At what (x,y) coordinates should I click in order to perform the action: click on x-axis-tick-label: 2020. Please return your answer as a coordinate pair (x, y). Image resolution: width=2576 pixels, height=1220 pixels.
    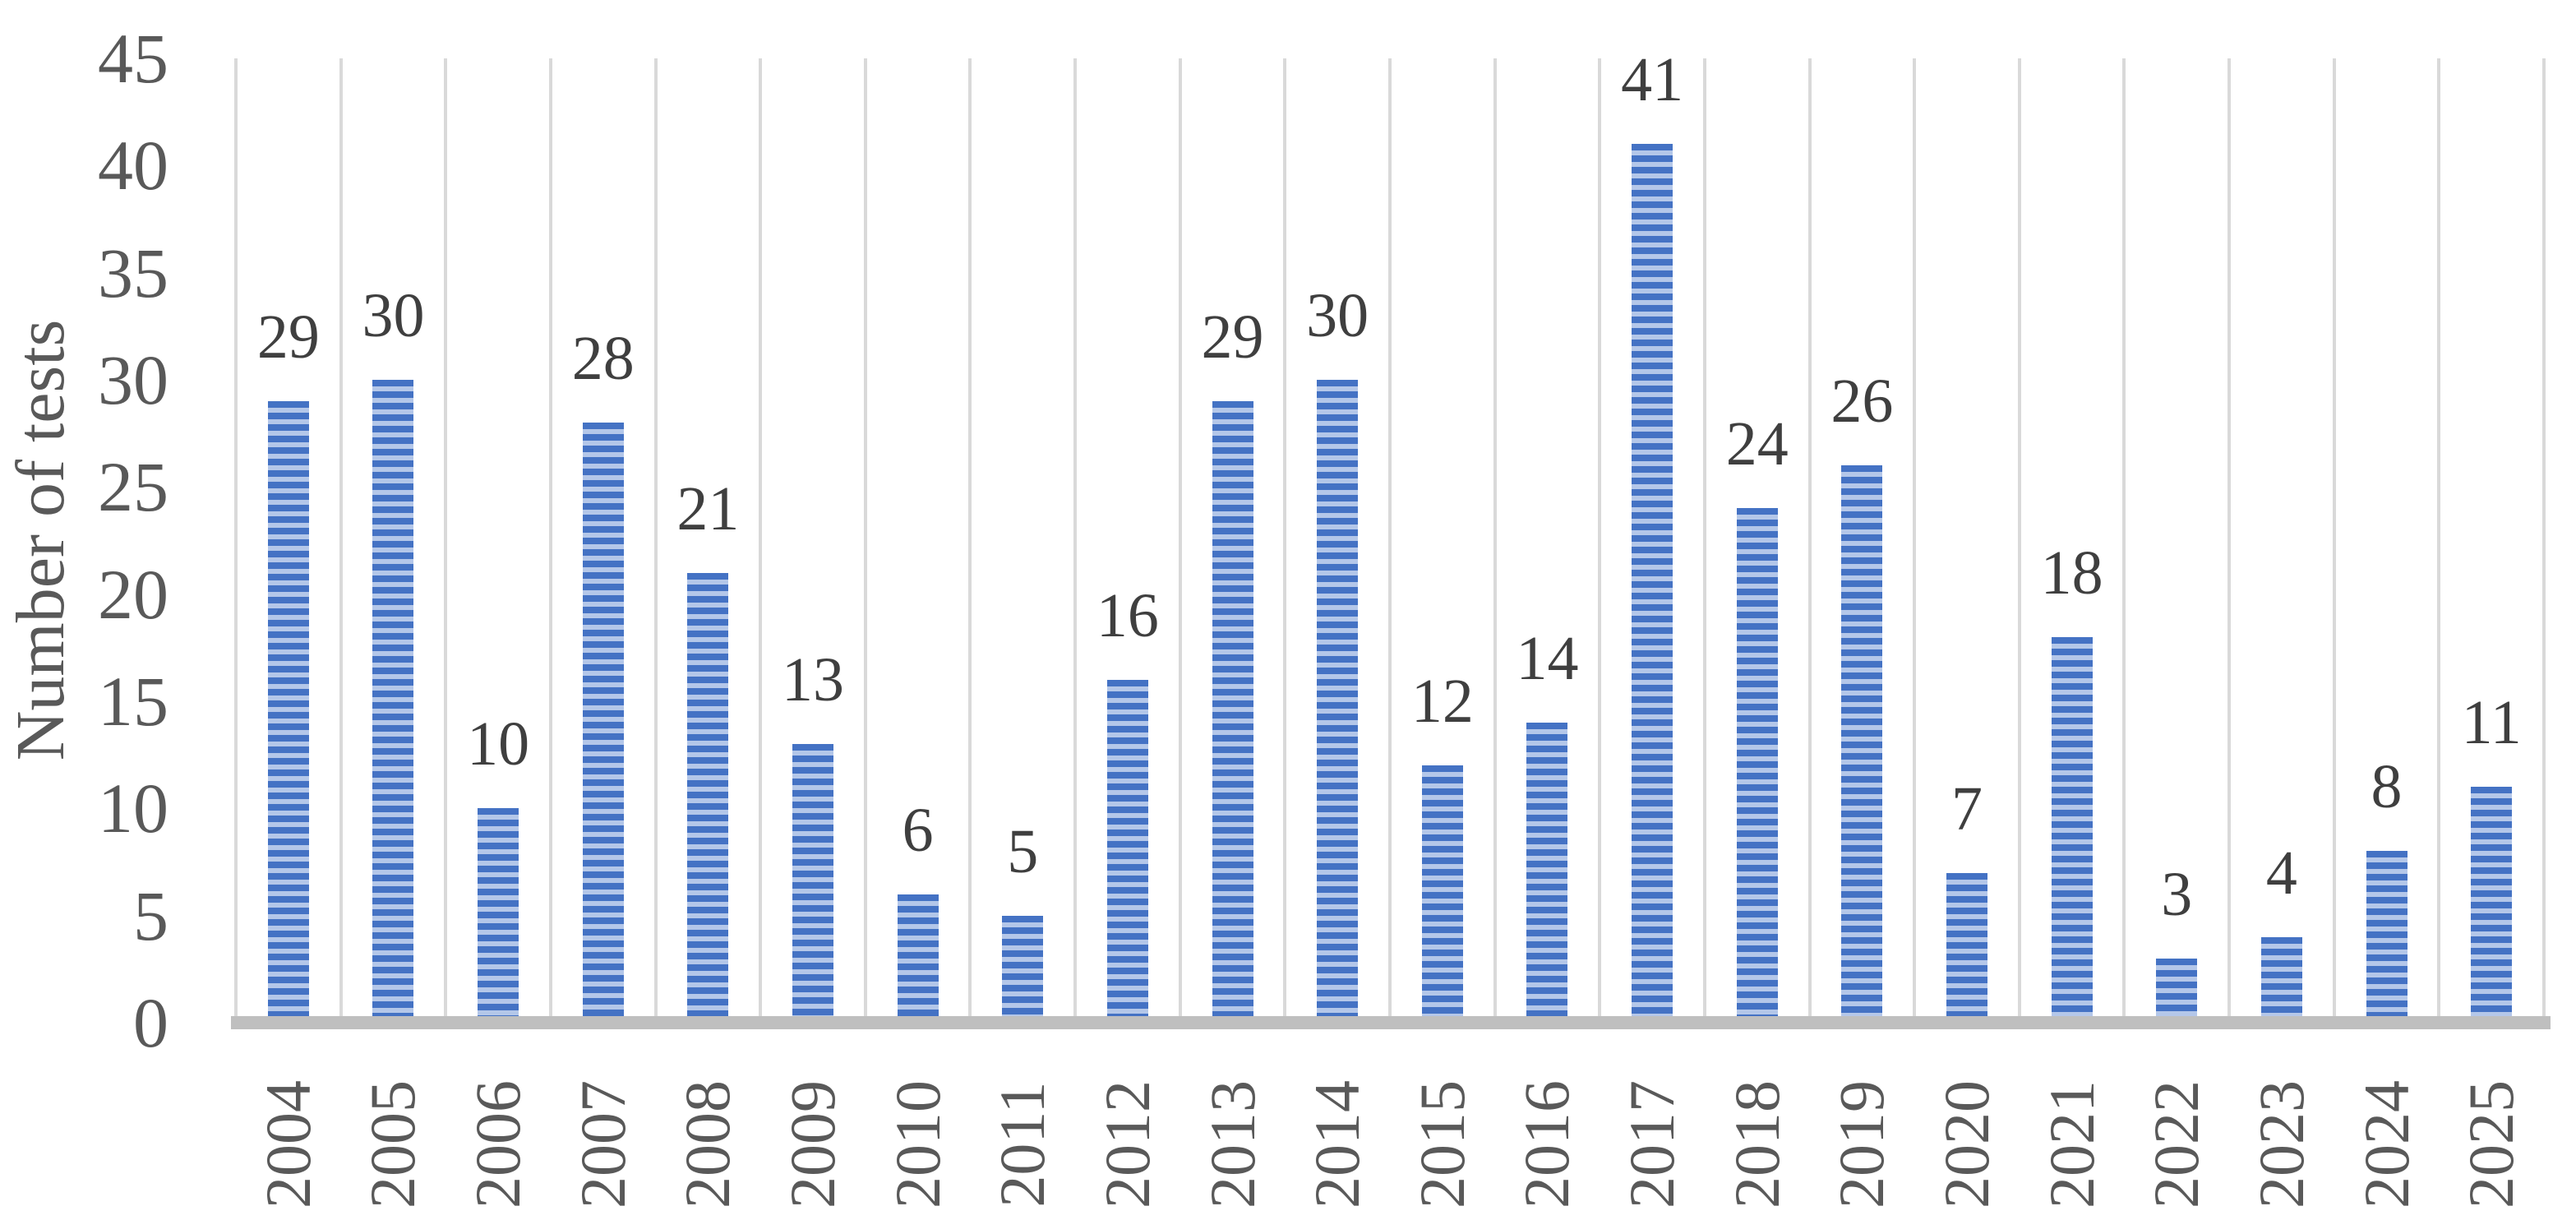
    Looking at the image, I should click on (1967, 1144).